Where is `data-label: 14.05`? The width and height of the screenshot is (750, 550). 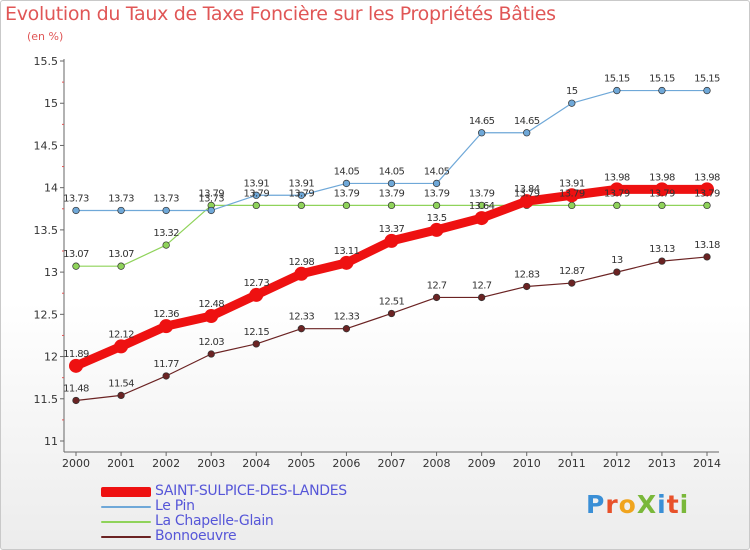 data-label: 14.05 is located at coordinates (437, 171).